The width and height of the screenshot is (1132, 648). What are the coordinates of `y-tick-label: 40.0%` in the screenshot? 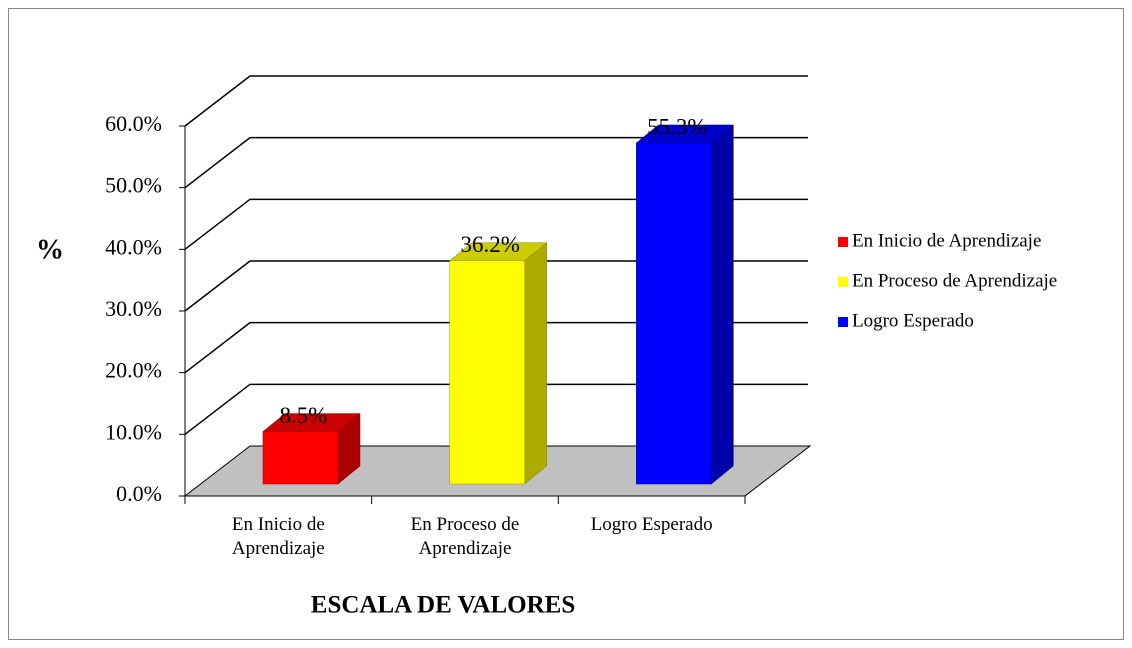 It's located at (133, 246).